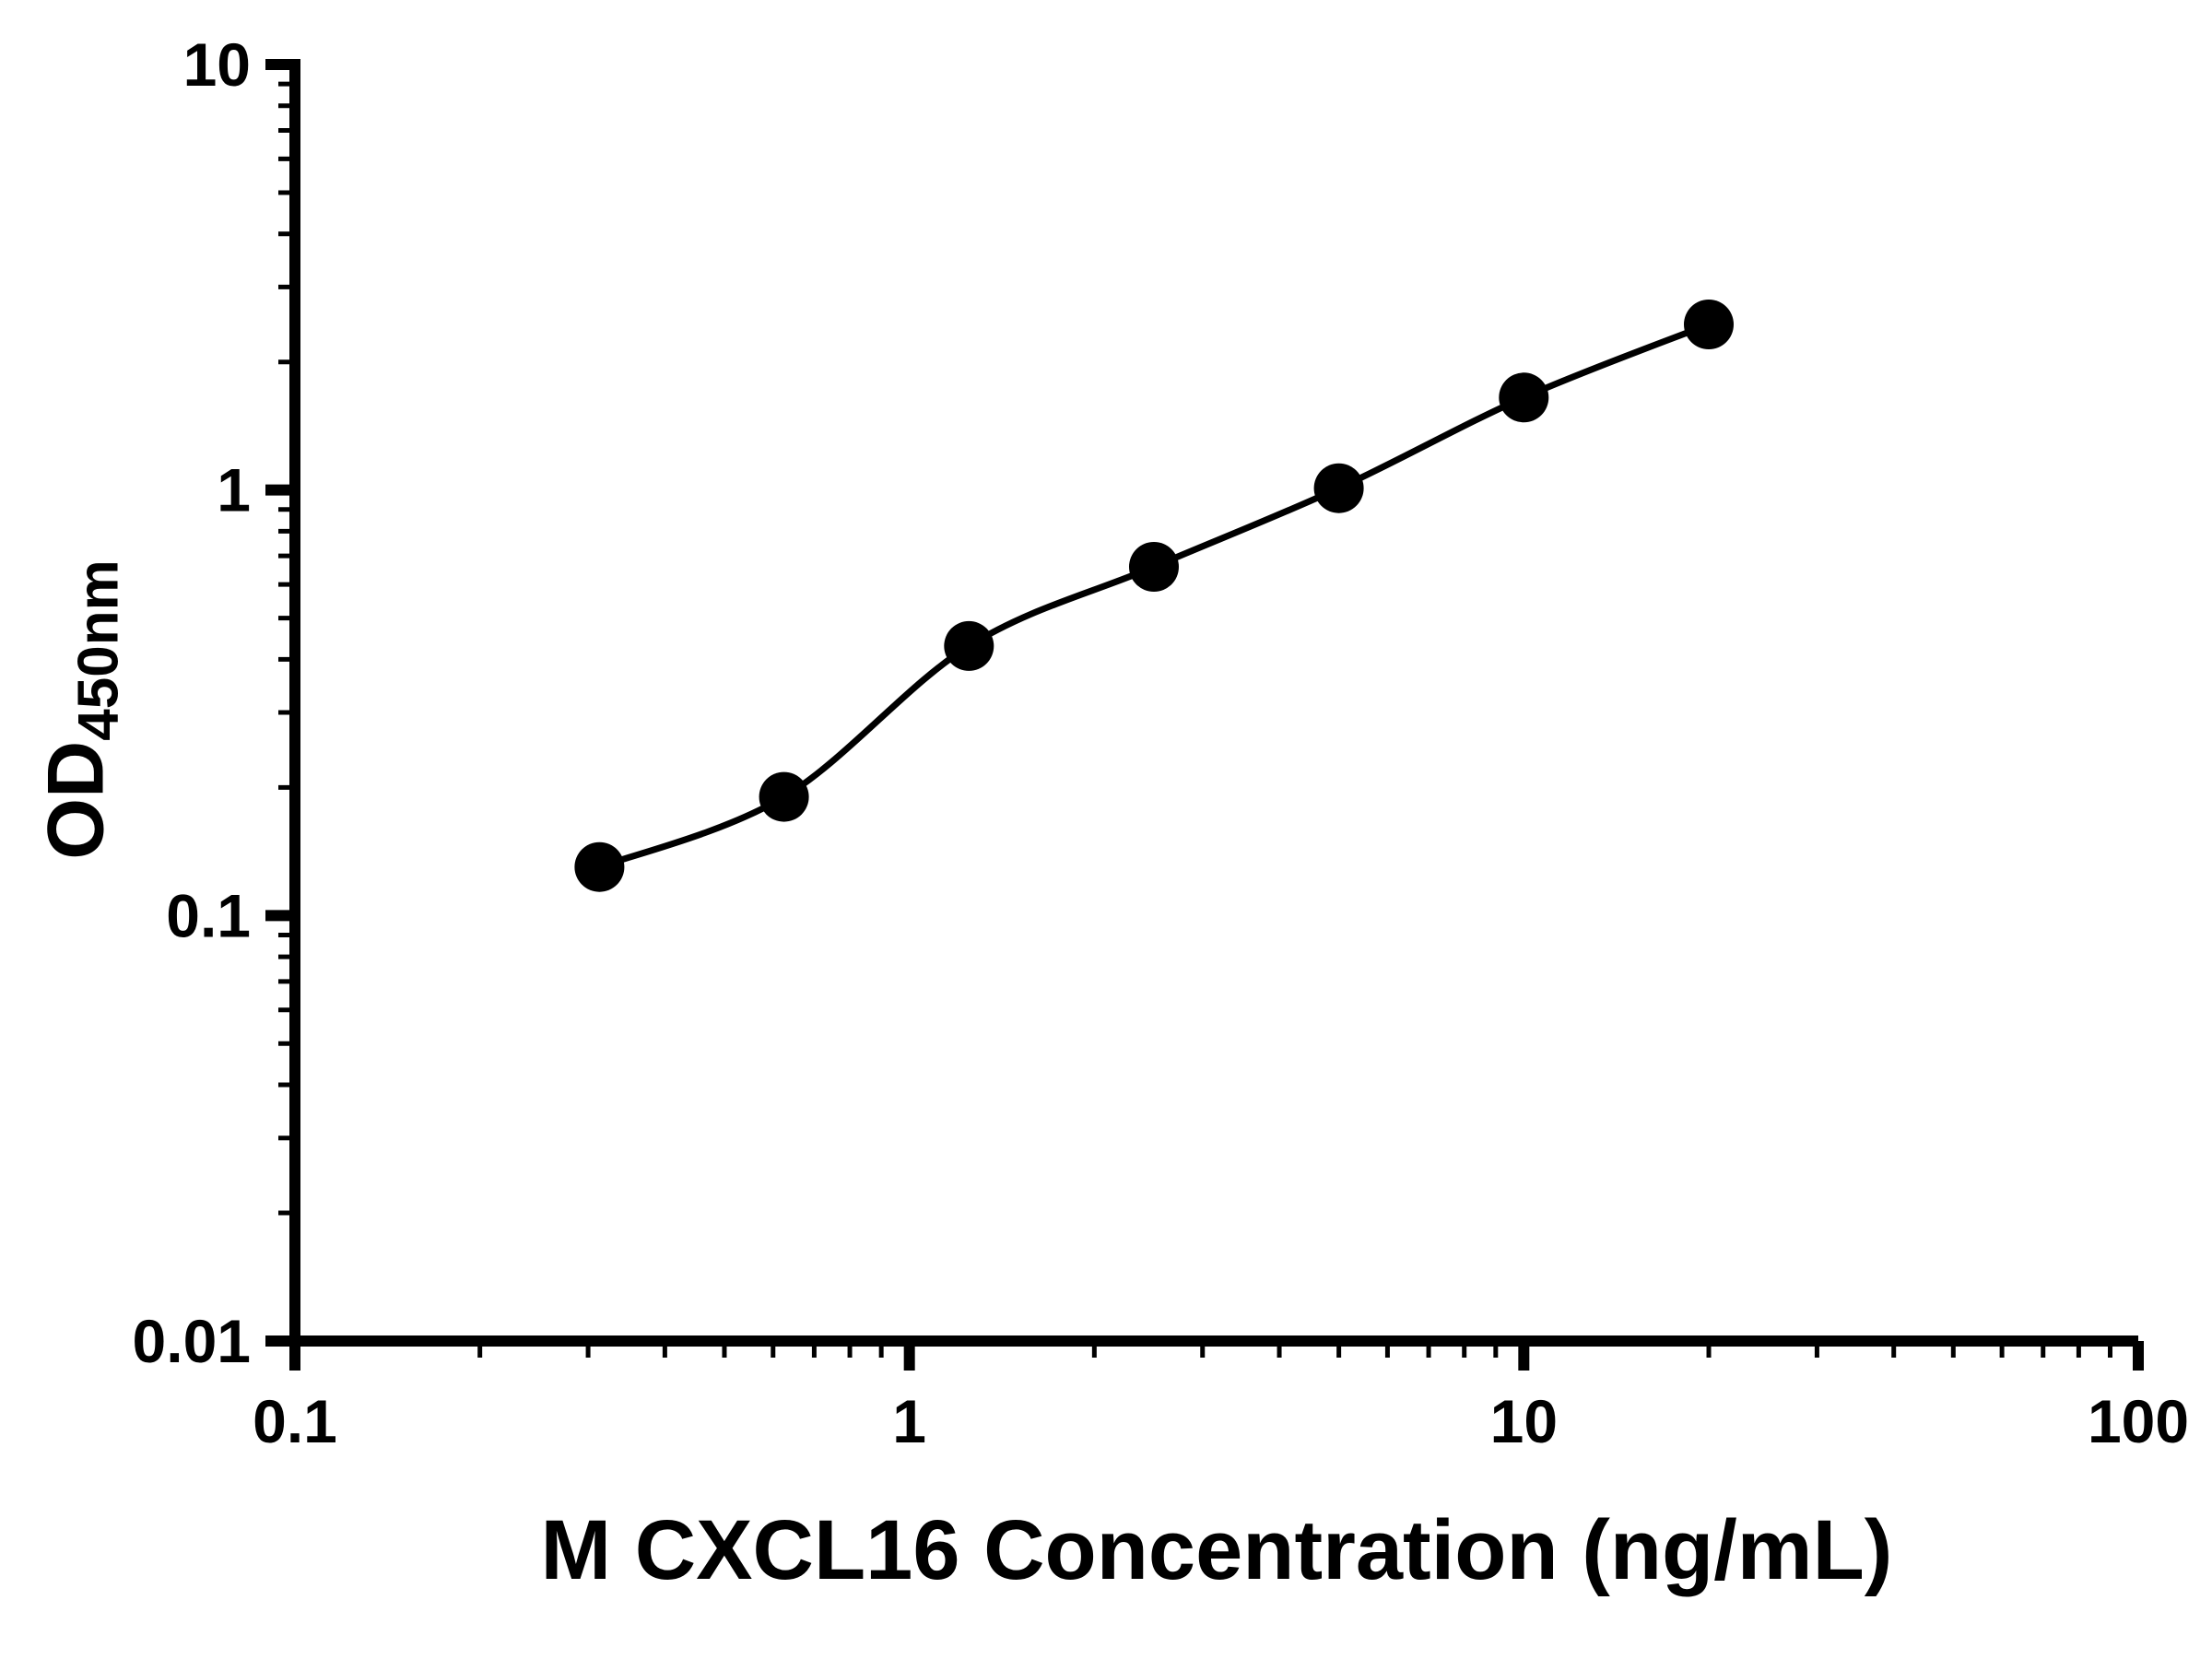 The width and height of the screenshot is (2212, 1659). Describe the element at coordinates (217, 64) in the screenshot. I see `y-tick-label: 10` at that location.